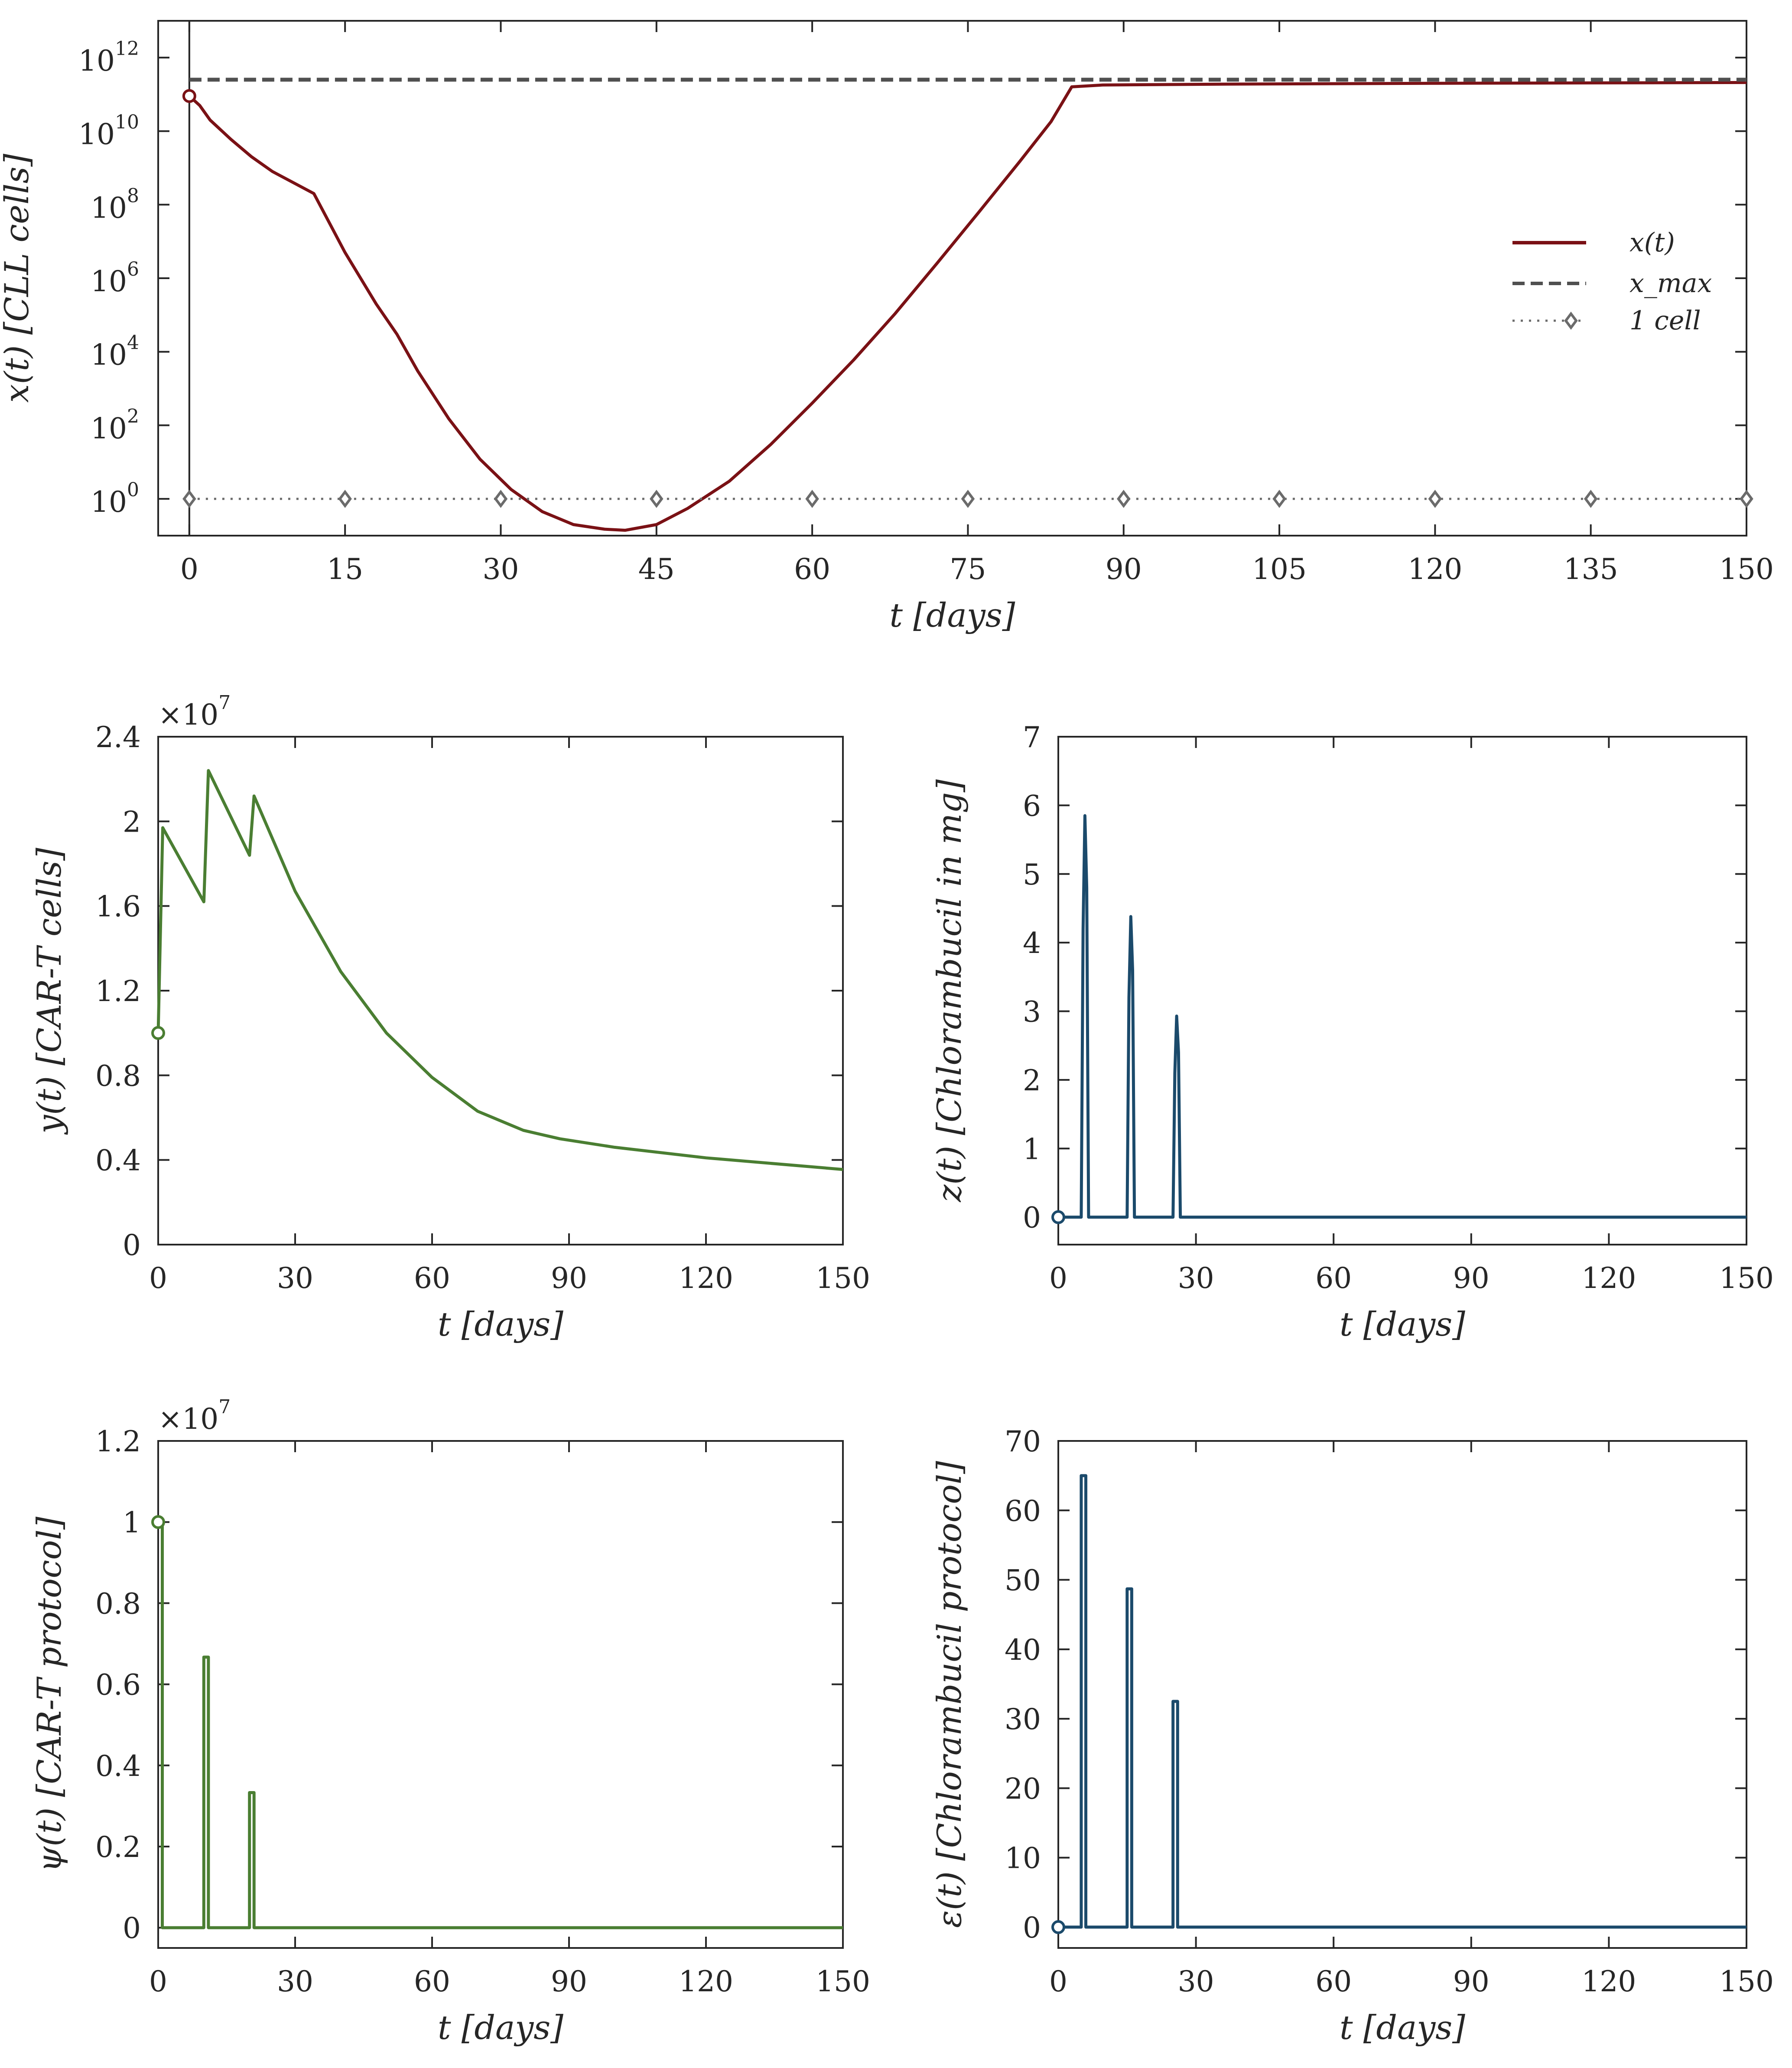 Image resolution: width=1792 pixels, height=2068 pixels. What do you see at coordinates (133, 490) in the screenshot?
I see `y-tick-exponent: 0` at bounding box center [133, 490].